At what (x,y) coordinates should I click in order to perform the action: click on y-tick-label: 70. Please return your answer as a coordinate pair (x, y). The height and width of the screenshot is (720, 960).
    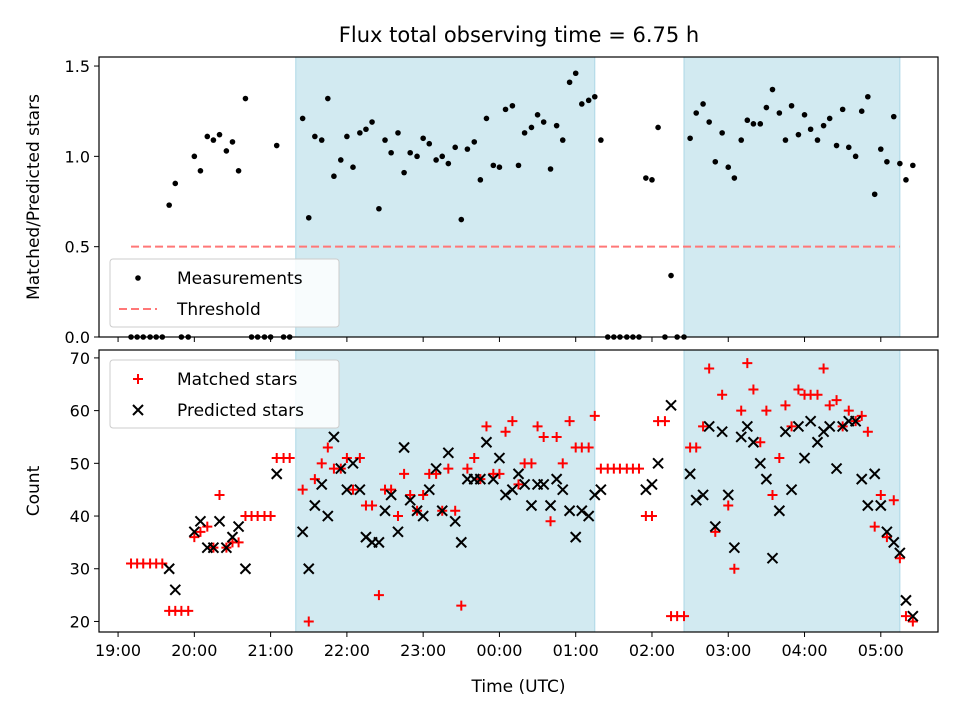
    Looking at the image, I should click on (80, 358).